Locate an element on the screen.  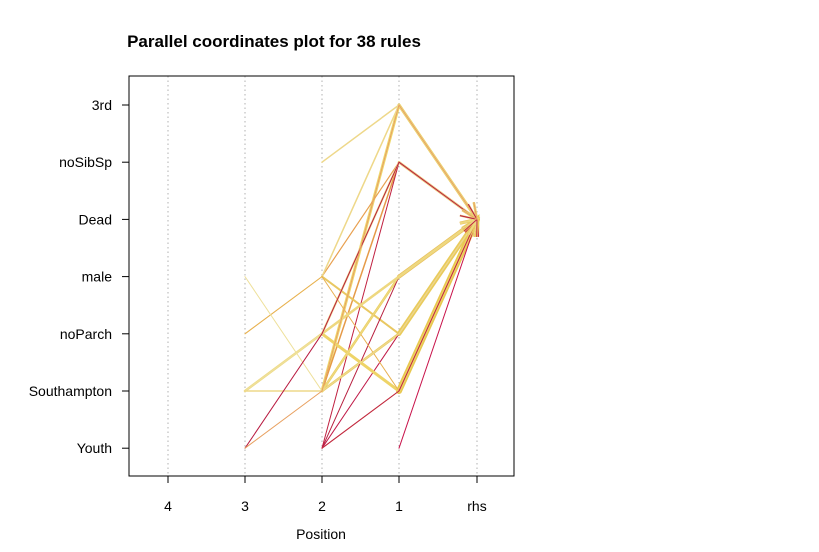
y-tick-label: male is located at coordinates (97, 277).